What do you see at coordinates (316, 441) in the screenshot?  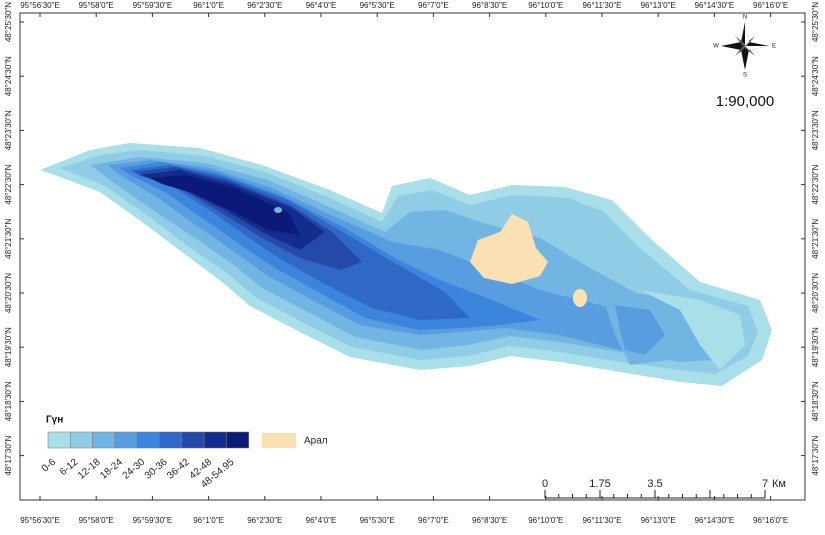 I see `legend-label: Арал` at bounding box center [316, 441].